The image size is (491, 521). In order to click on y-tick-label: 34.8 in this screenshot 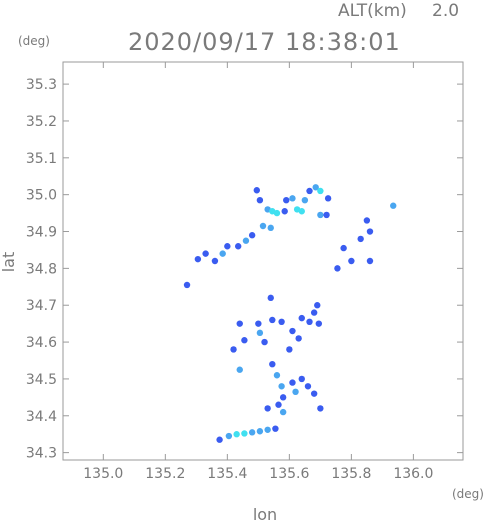, I will do `click(41, 269)`.